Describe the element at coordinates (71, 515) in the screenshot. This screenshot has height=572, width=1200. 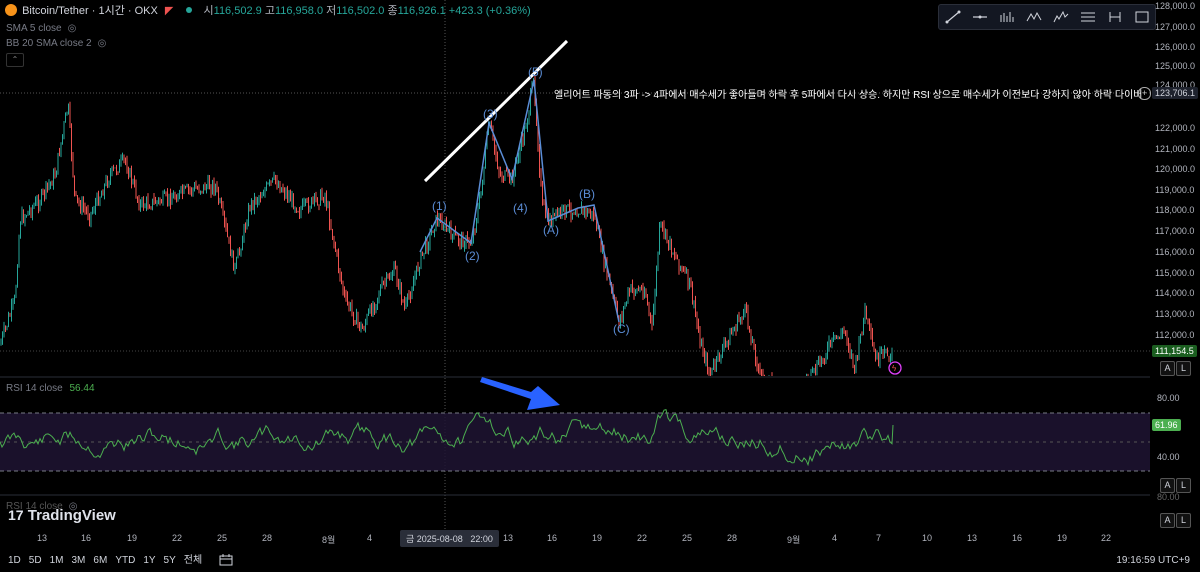
I see `logo-text: TradingView` at that location.